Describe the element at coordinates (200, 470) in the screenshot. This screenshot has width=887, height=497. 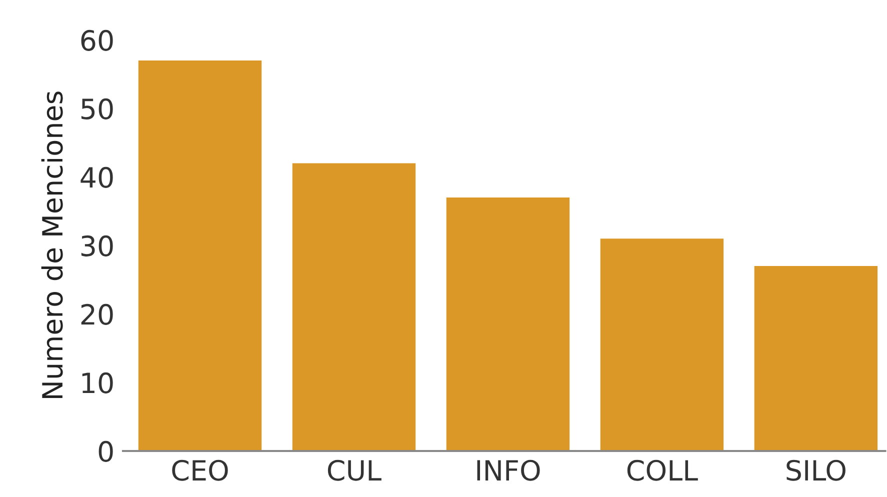
I see `x-tick-label: CEO` at that location.